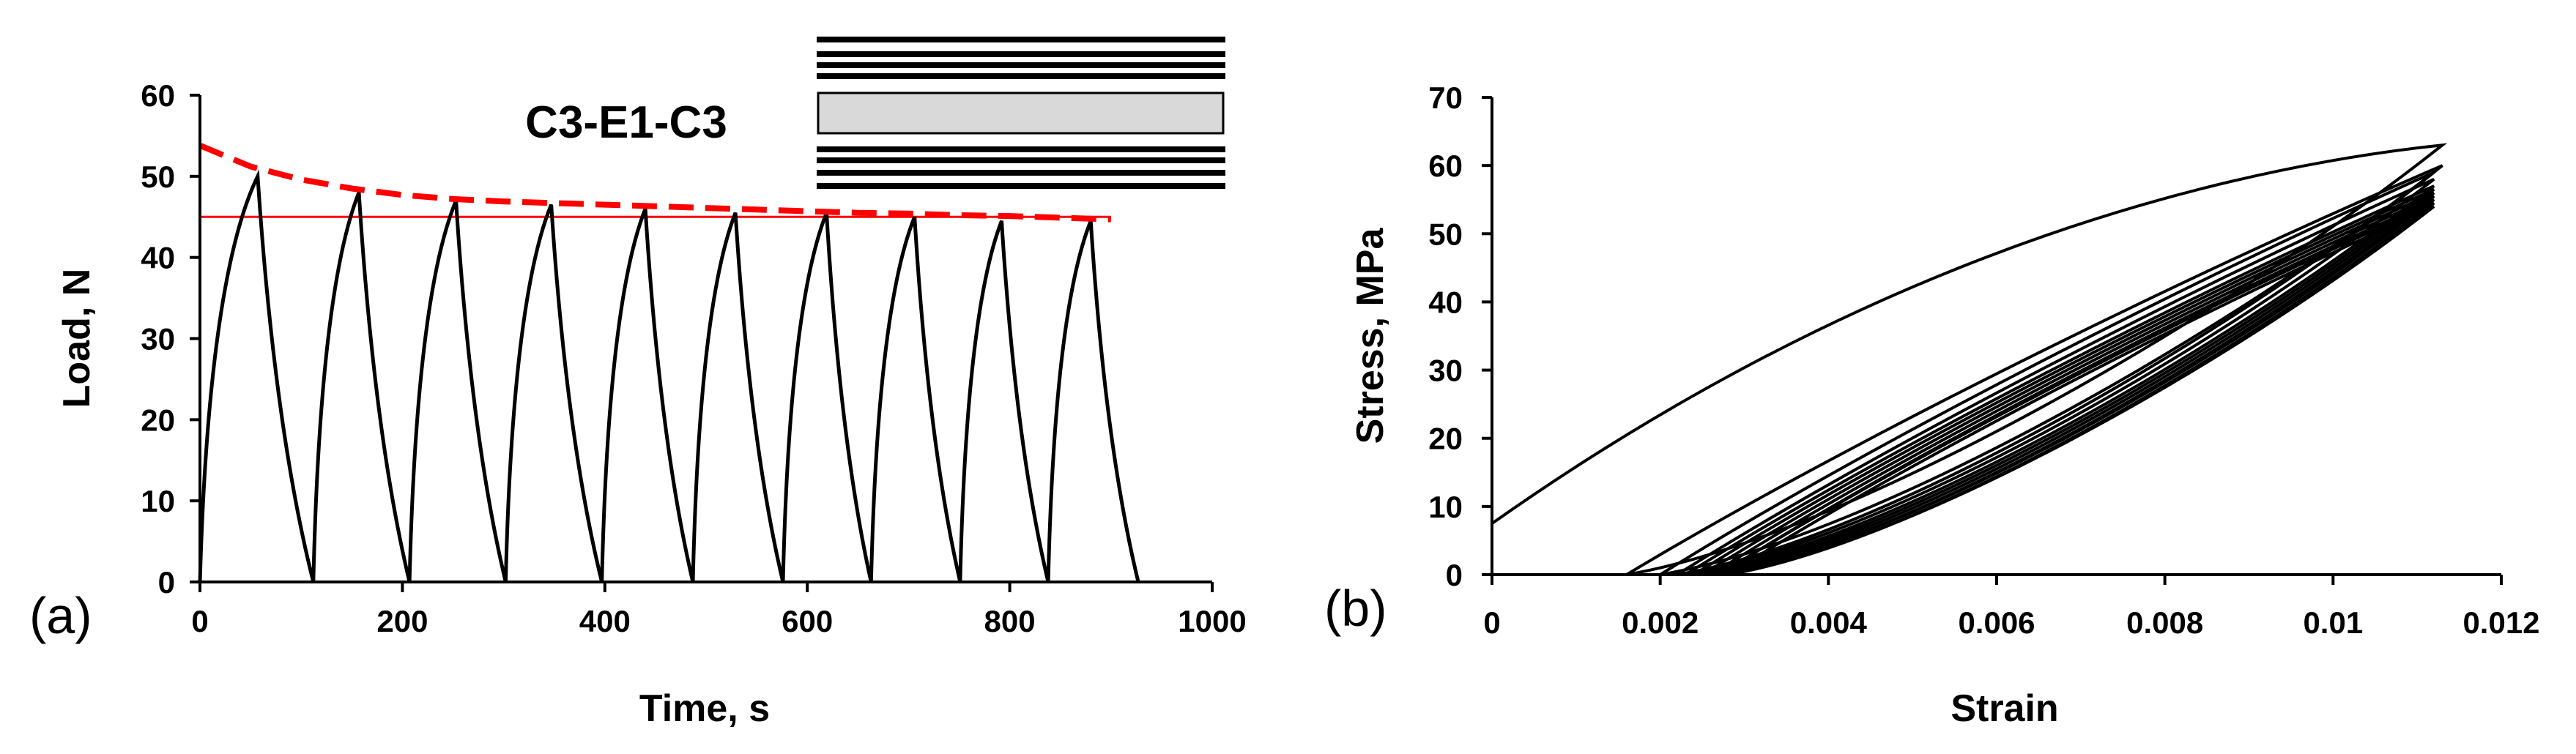 The width and height of the screenshot is (2576, 754). I want to click on panel-a-label: (a), so click(60, 615).